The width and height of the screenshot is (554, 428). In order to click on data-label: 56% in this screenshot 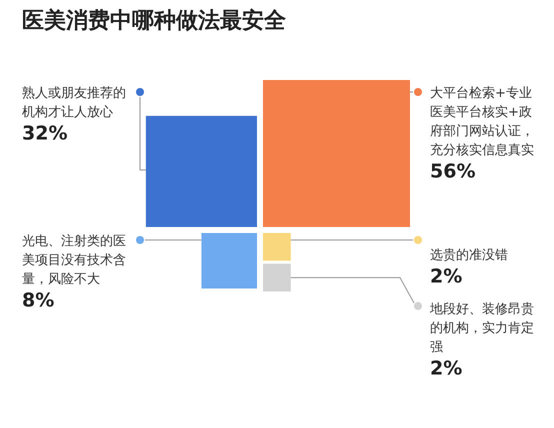, I will do `click(453, 171)`.